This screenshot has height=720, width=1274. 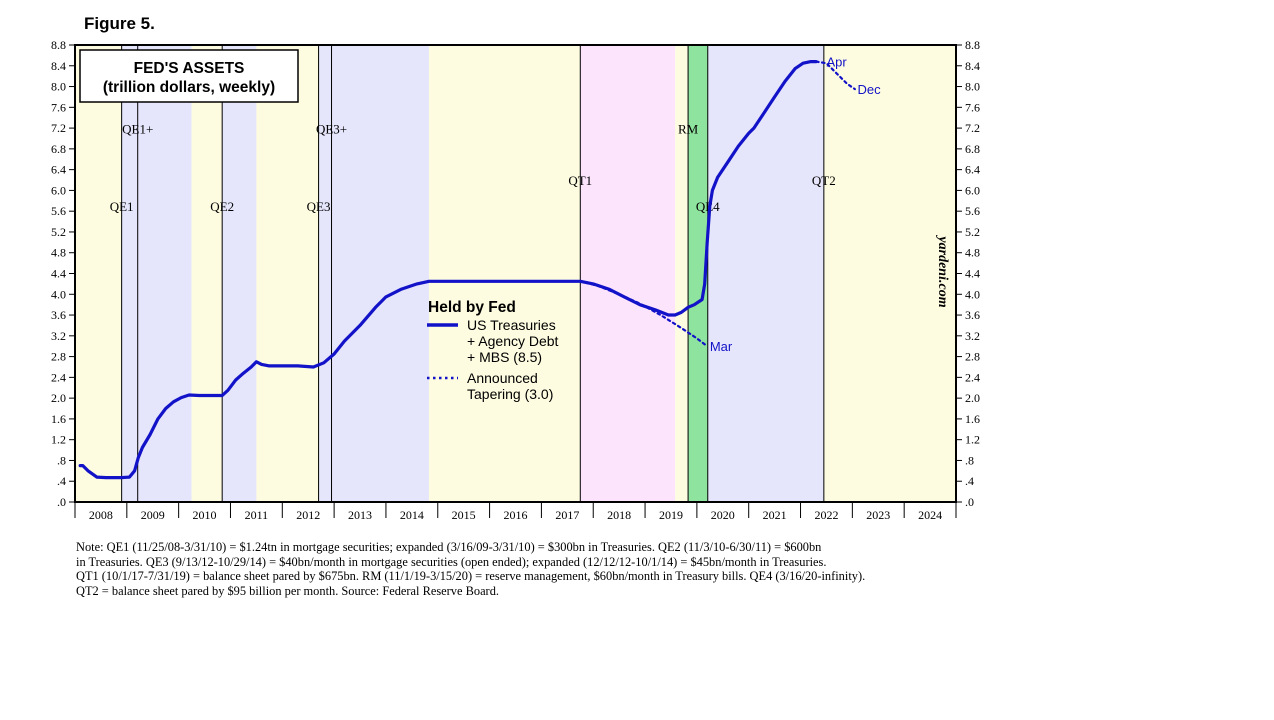 I want to click on y-tick-label-right: 2.4, so click(x=972, y=377).